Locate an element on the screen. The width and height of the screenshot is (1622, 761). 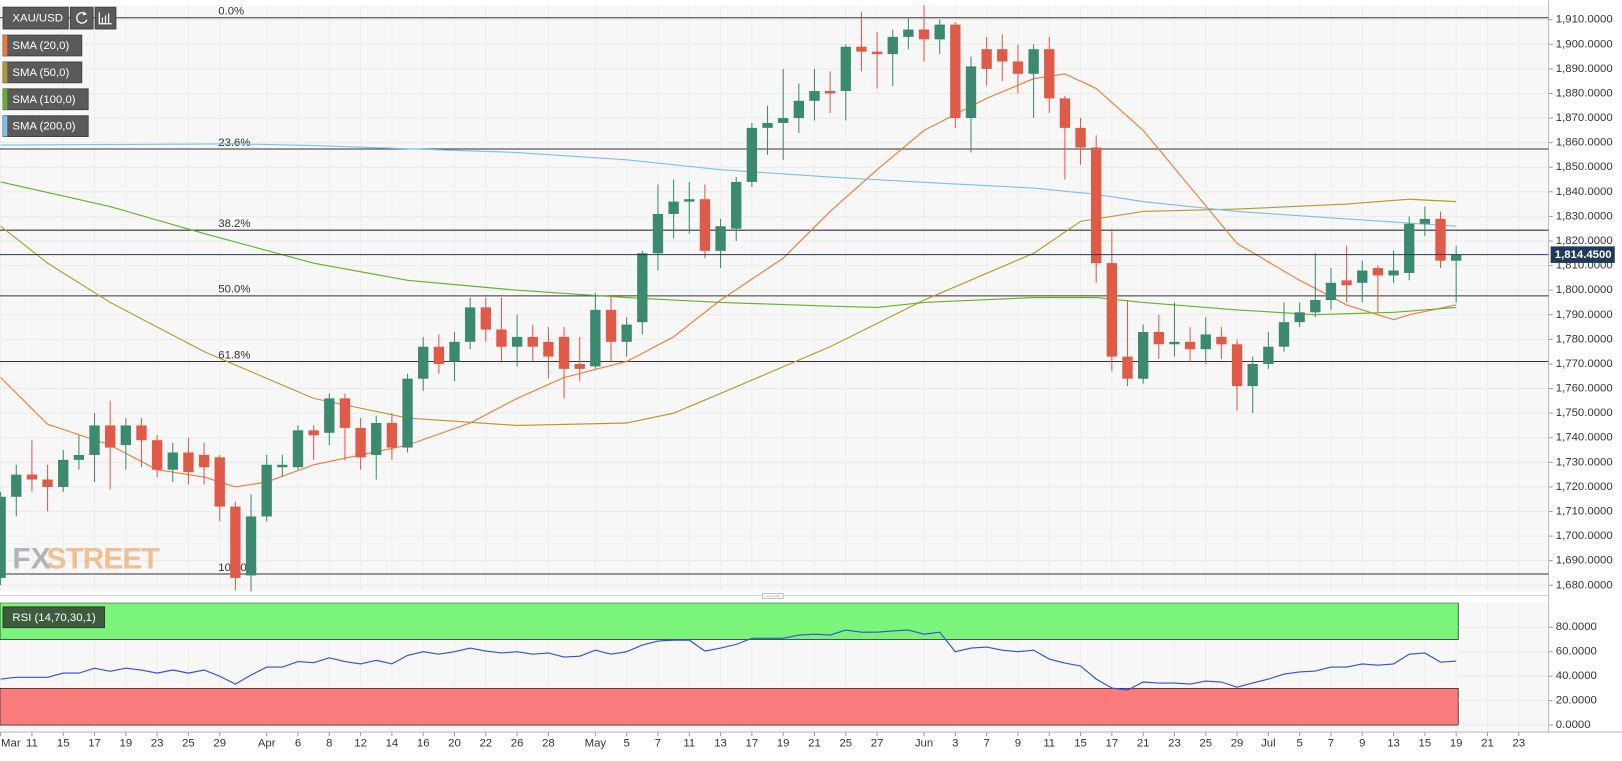
fib-level-label: 61.8% is located at coordinates (234, 355).